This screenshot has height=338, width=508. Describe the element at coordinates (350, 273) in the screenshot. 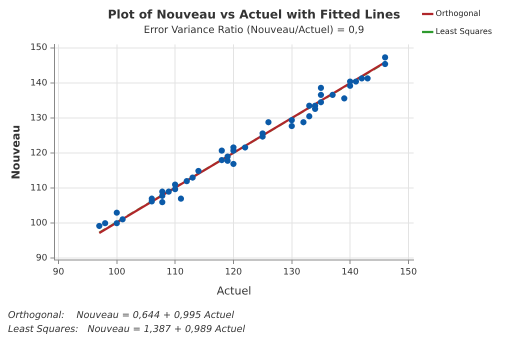

I see `x-tick-label: 140` at that location.